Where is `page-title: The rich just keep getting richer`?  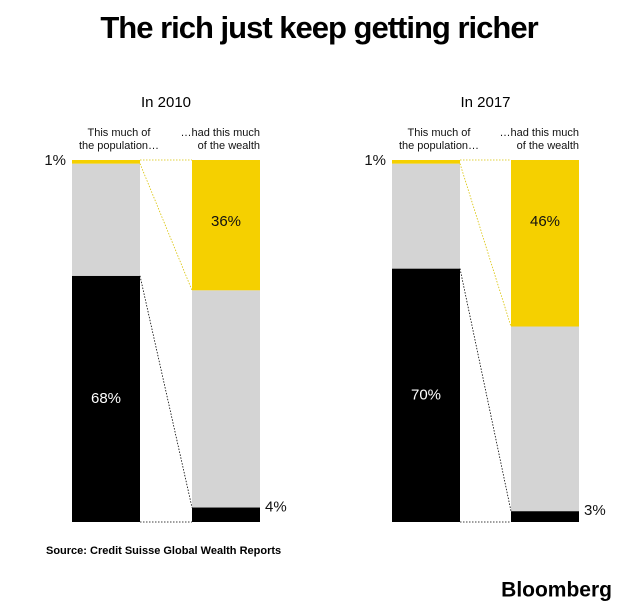
page-title: The rich just keep getting richer is located at coordinates (319, 27).